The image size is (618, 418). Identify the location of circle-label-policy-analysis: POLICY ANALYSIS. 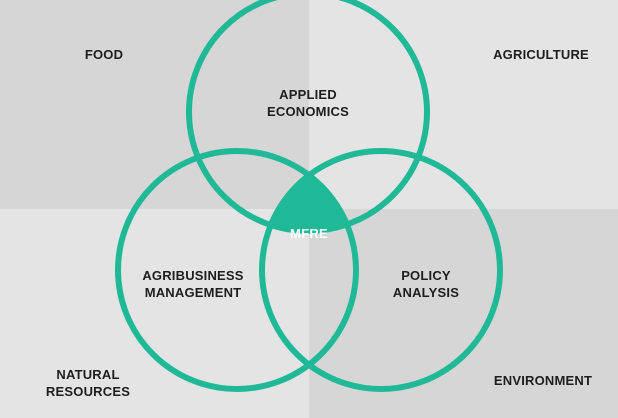
(426, 284).